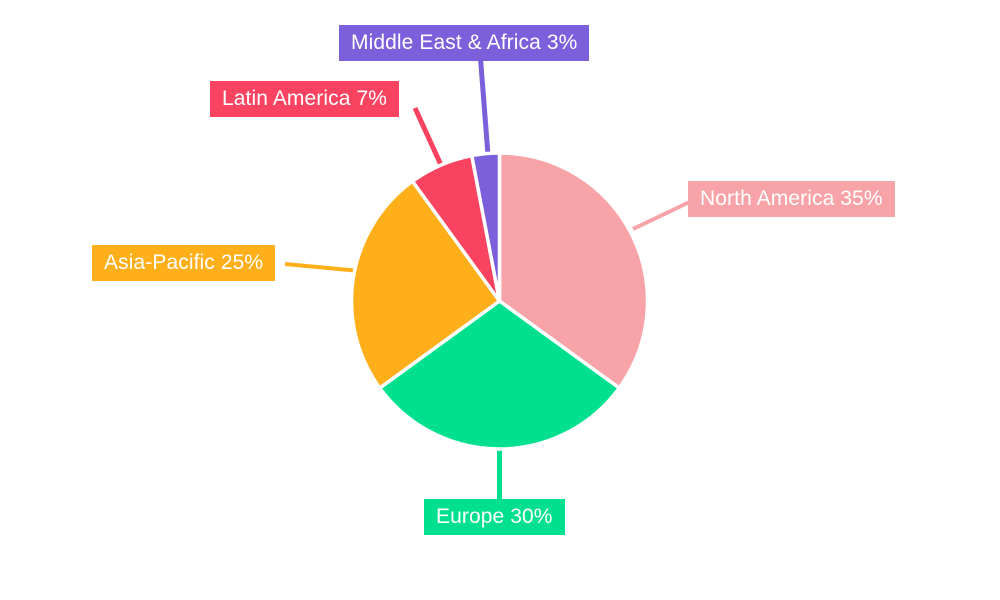 The width and height of the screenshot is (1000, 600). Describe the element at coordinates (494, 517) in the screenshot. I see `pie-label-europe: Europe 30%` at that location.